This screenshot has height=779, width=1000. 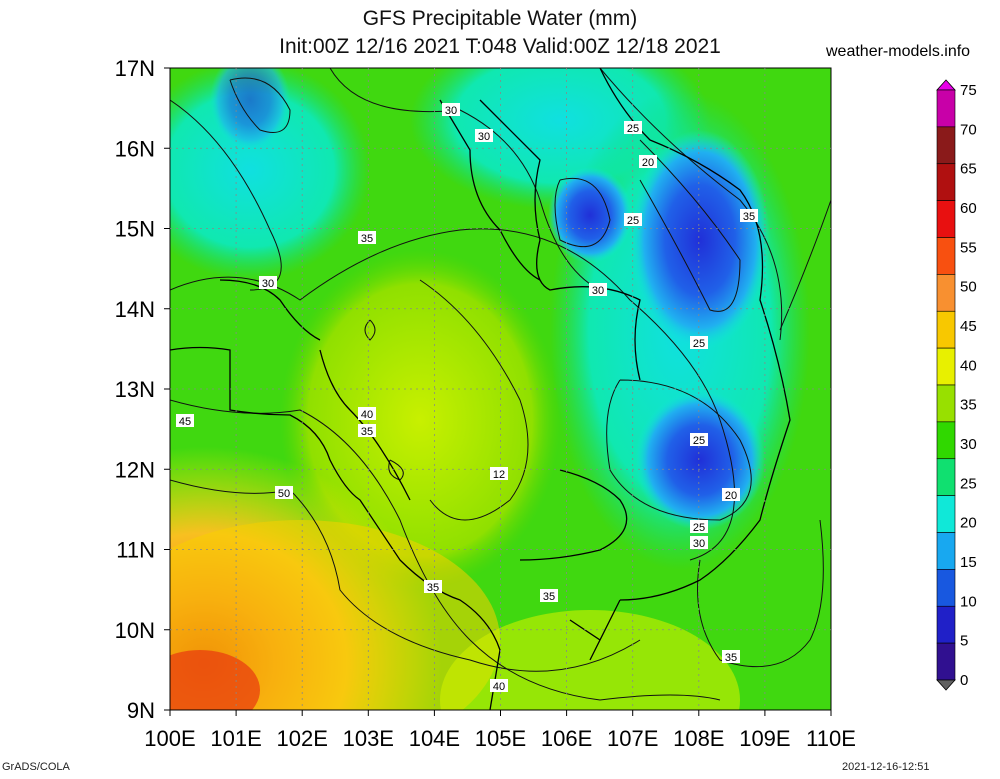 What do you see at coordinates (968, 247) in the screenshot?
I see `colorbar-label: 55` at bounding box center [968, 247].